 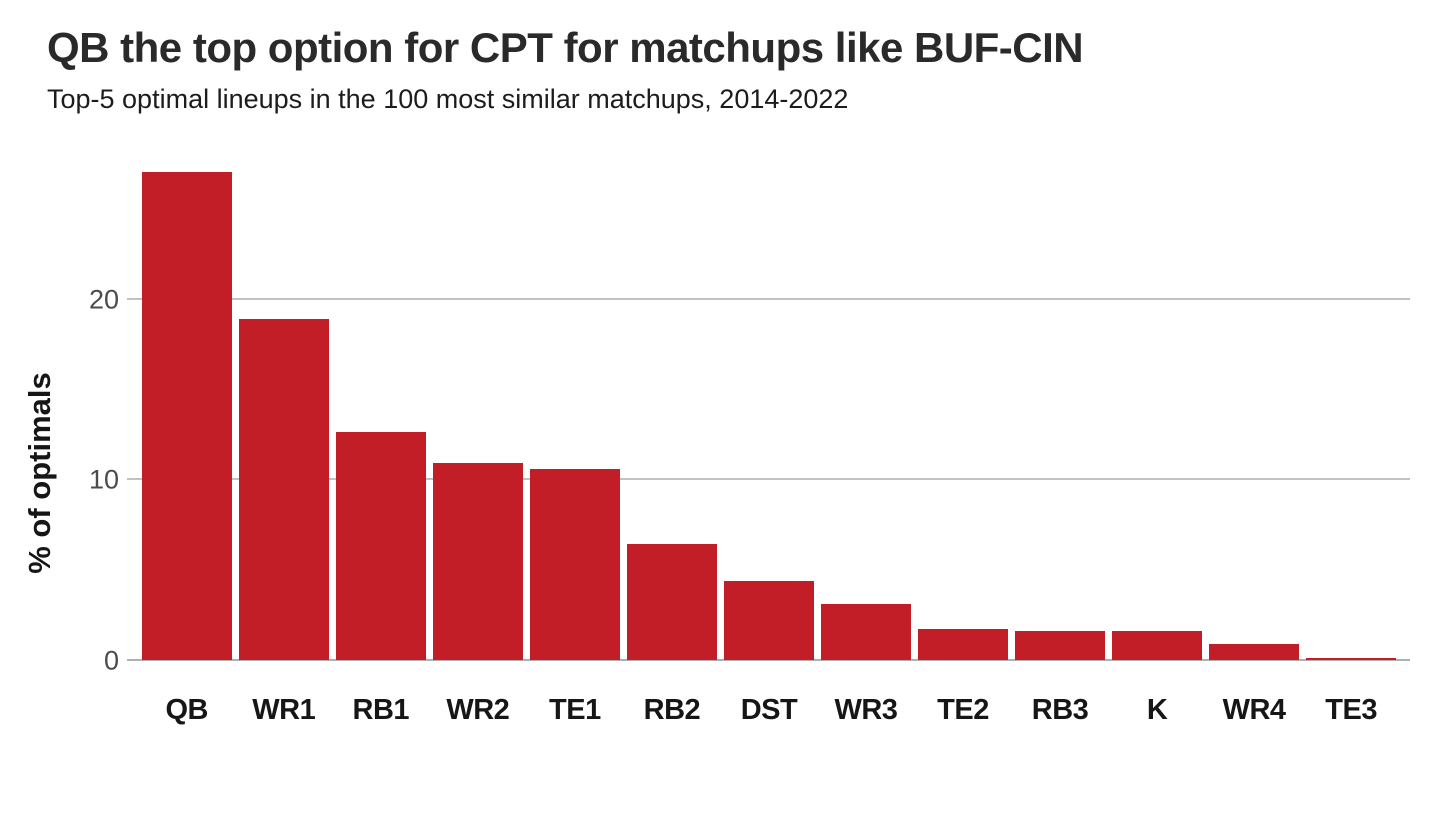 What do you see at coordinates (1060, 645) in the screenshot?
I see `bar-rb3` at bounding box center [1060, 645].